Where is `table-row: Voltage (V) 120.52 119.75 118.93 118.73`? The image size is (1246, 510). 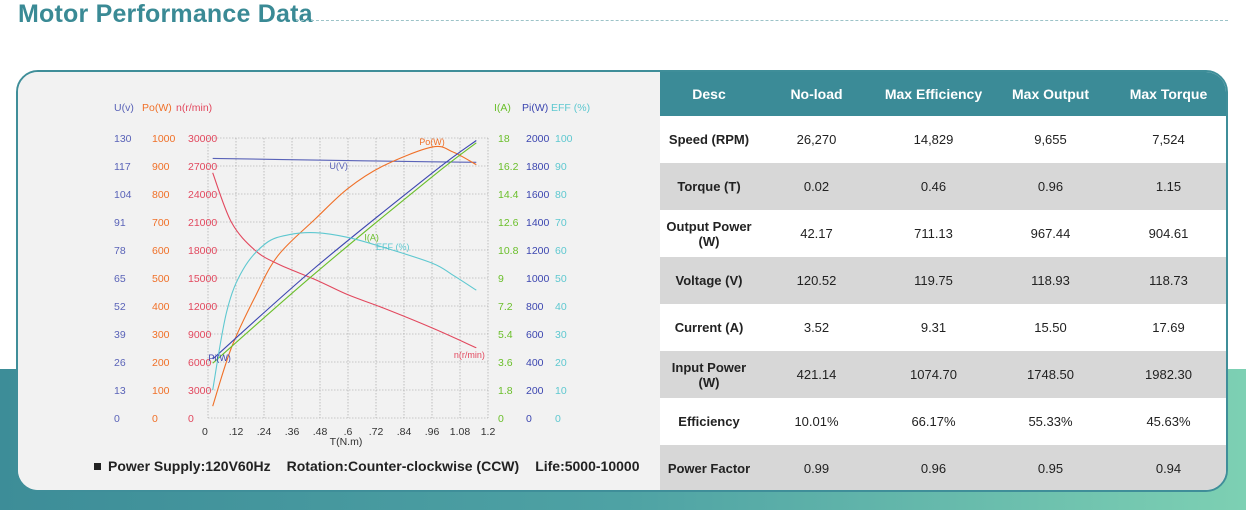 table-row: Voltage (V) 120.52 119.75 118.93 118.73 is located at coordinates (943, 280).